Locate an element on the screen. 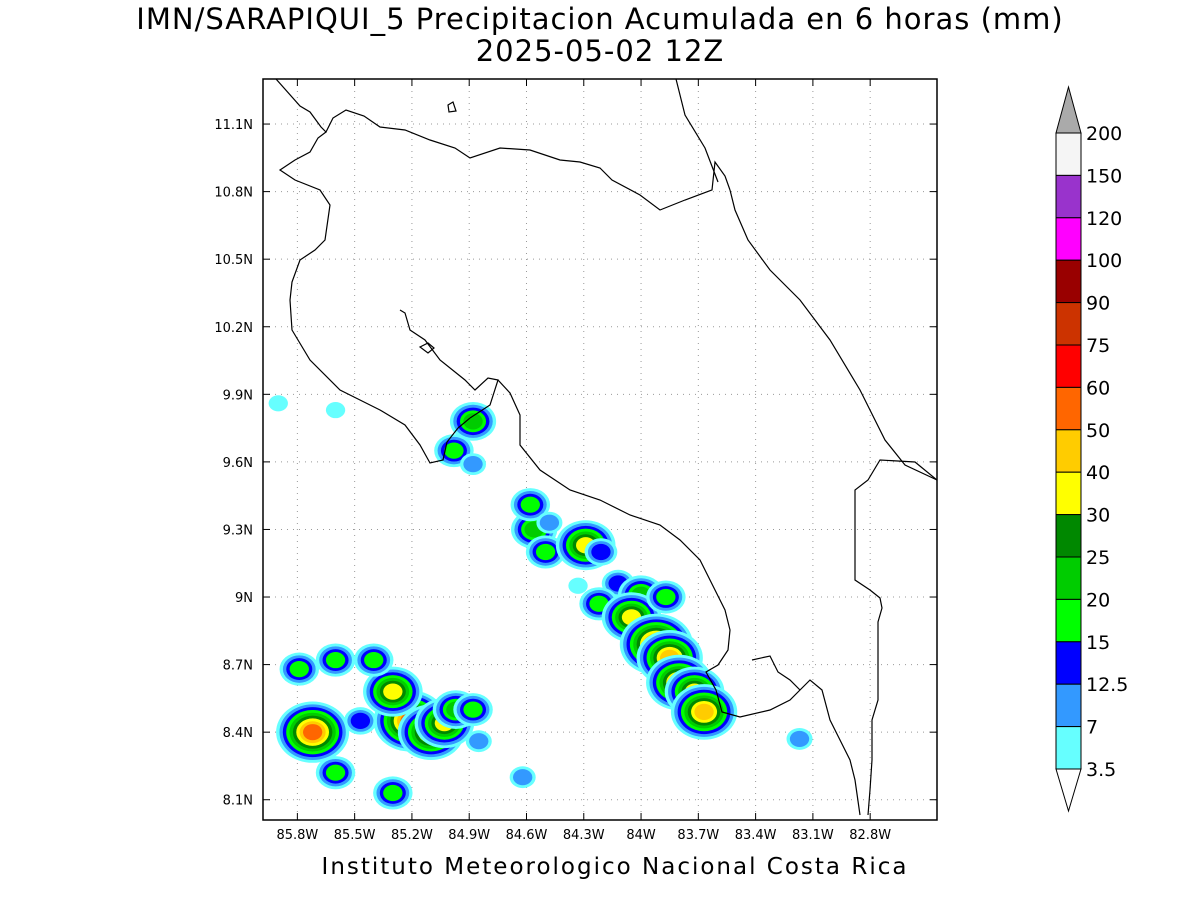 The height and width of the screenshot is (900, 1200). colorbar-label: 75 is located at coordinates (1098, 346).